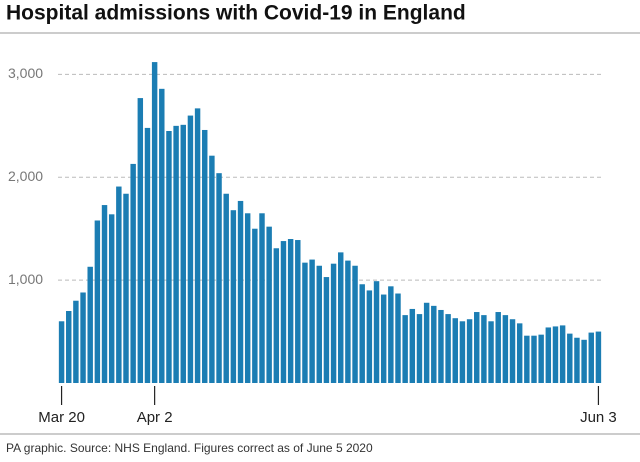  Describe the element at coordinates (25, 176) in the screenshot. I see `y-tick-label: 2,000` at that location.